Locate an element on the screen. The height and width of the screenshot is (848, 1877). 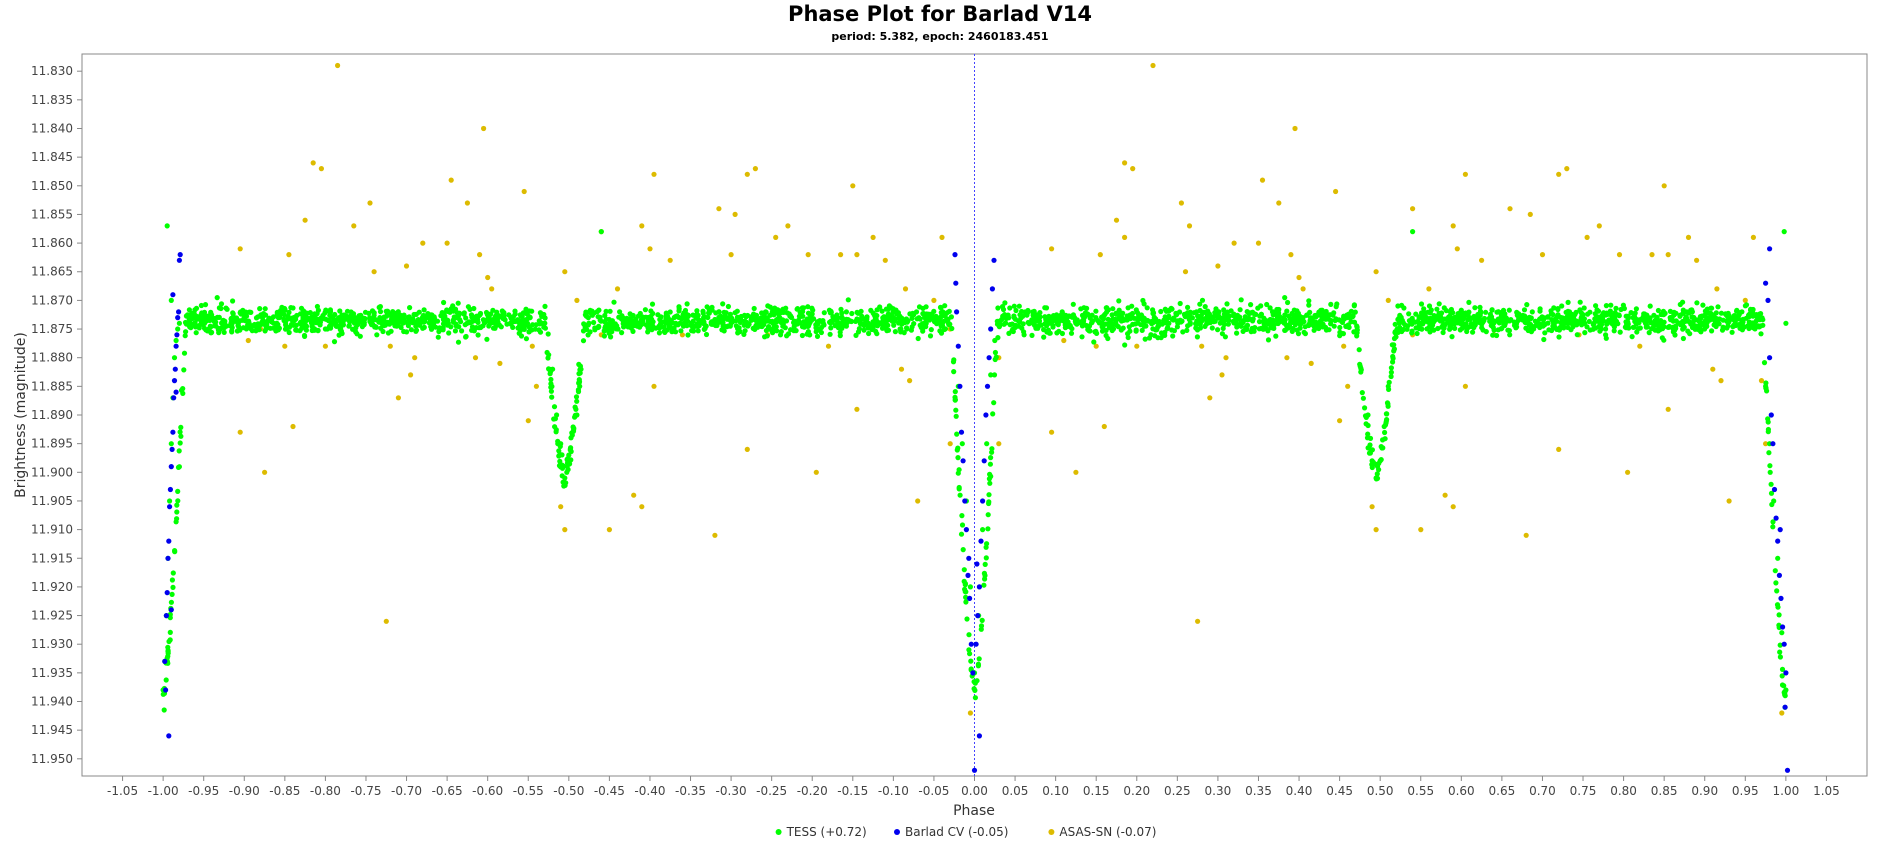
y-tick-label: 11.870 is located at coordinates (52, 300).